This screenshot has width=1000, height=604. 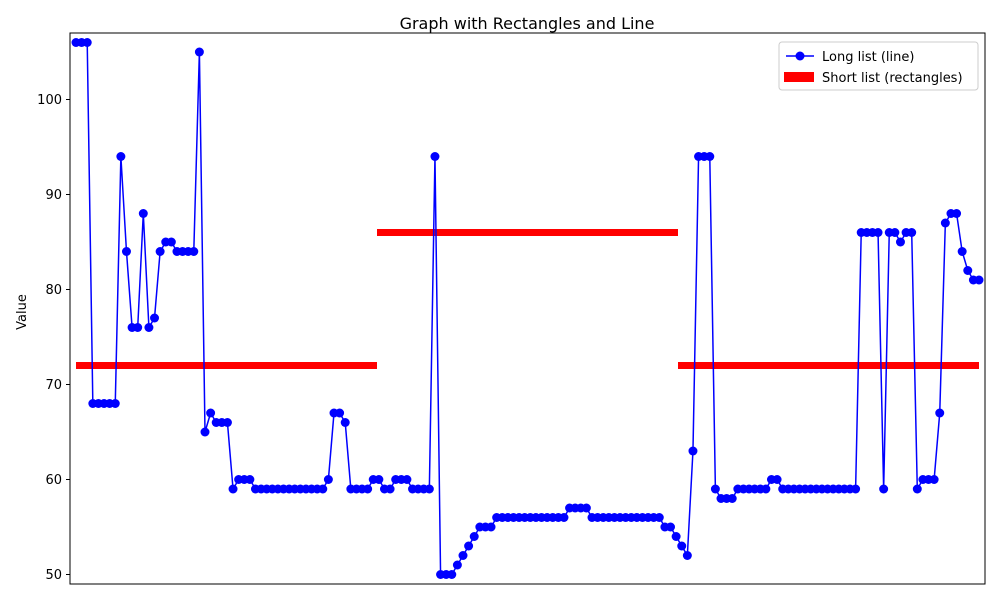 I want to click on y-tick-label: 70, so click(x=53, y=385).